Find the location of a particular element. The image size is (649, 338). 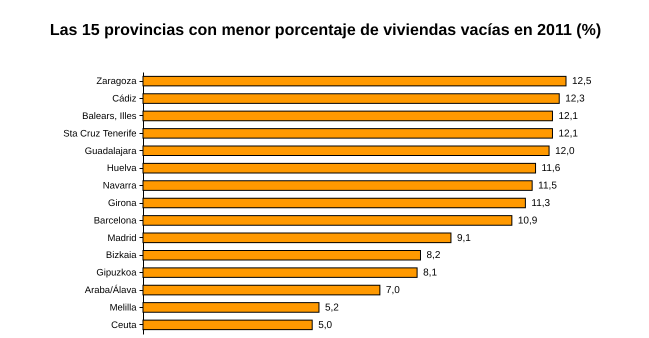

y-tick-label: Zaragoza is located at coordinates (117, 82).